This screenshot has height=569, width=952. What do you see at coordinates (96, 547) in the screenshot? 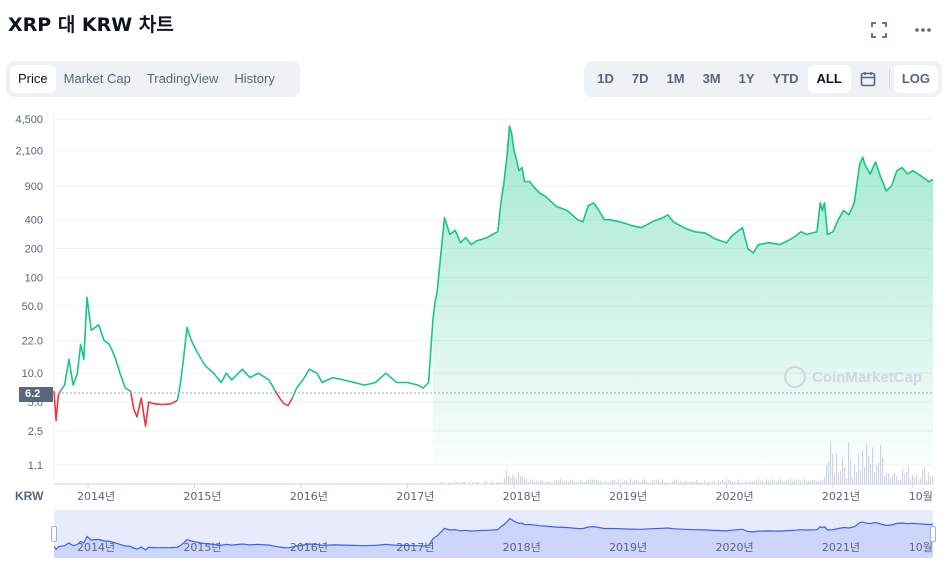
I see `navigator-tick-label: 2014년` at bounding box center [96, 547].